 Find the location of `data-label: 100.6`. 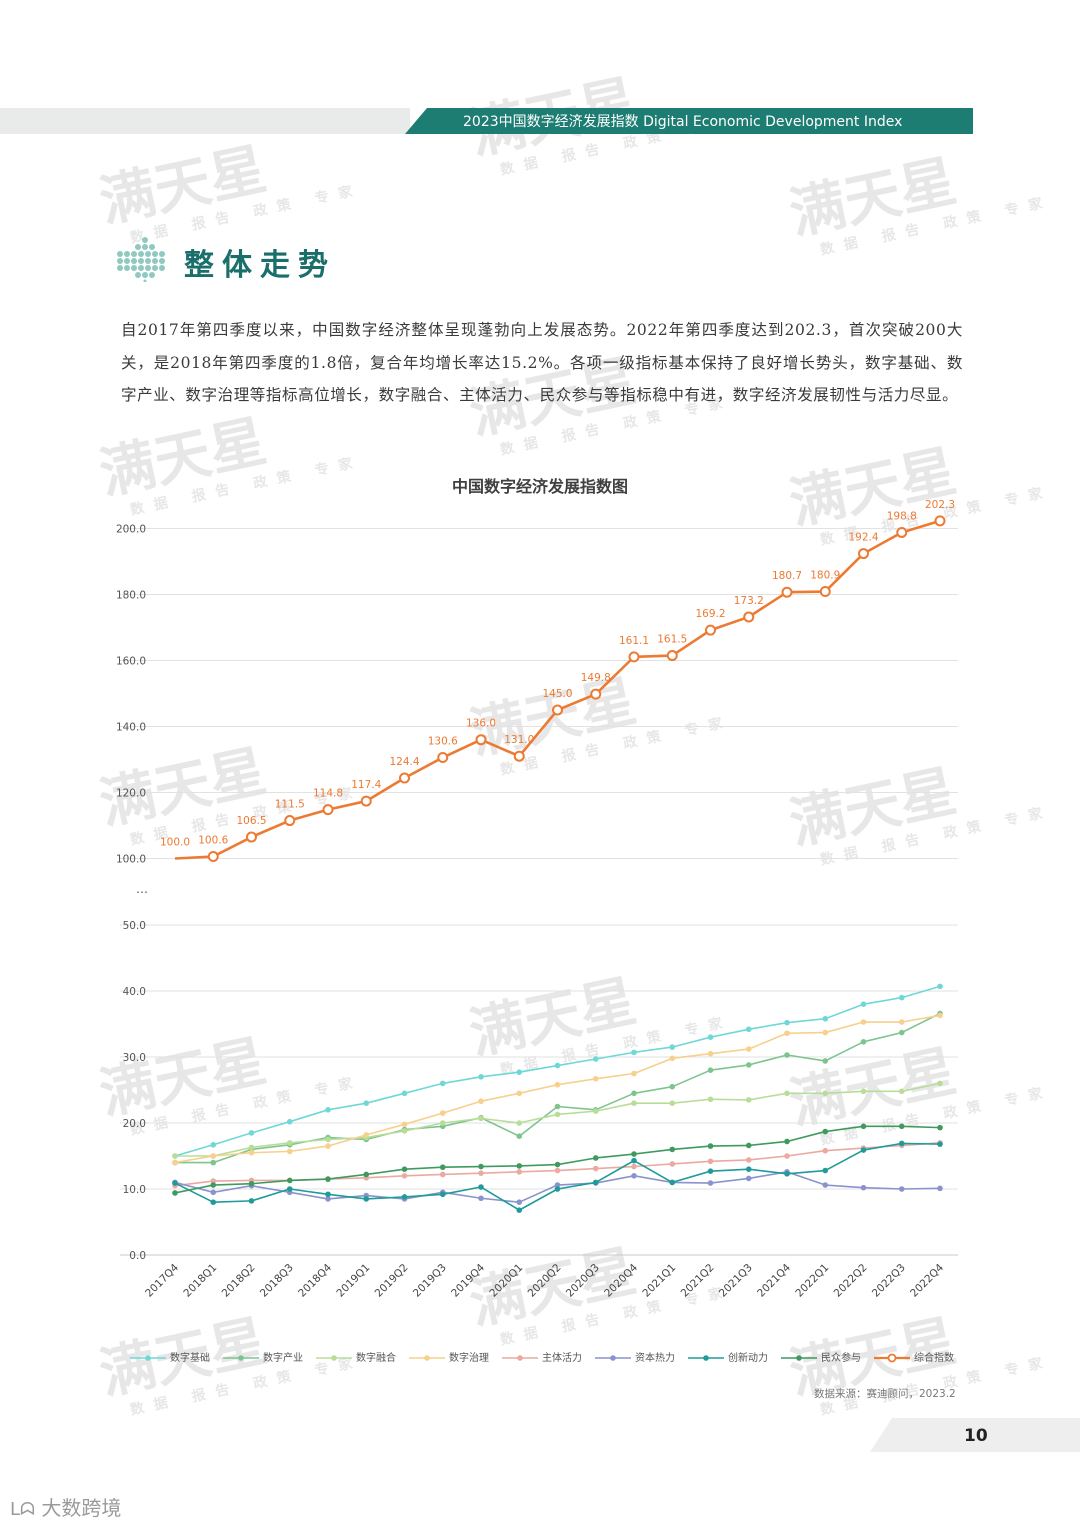

data-label: 100.6 is located at coordinates (213, 841).